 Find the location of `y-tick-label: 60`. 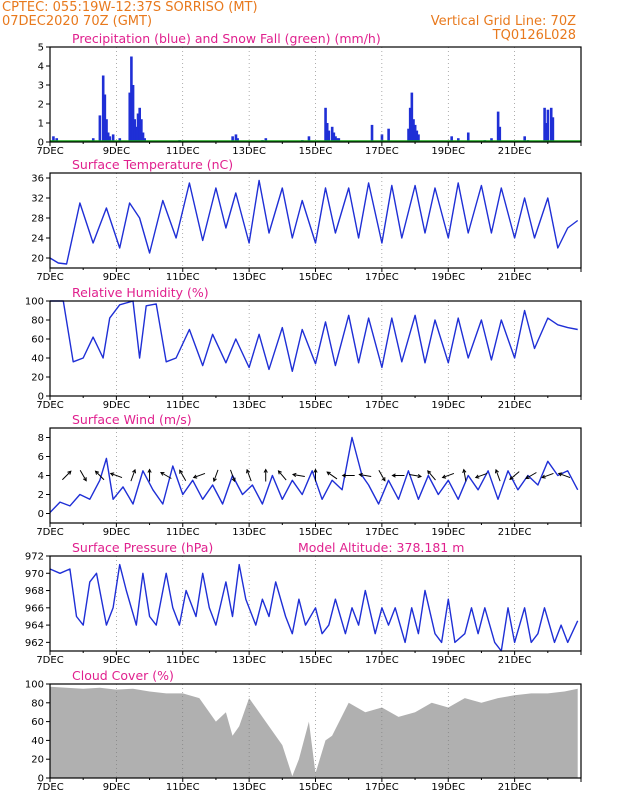

y-tick-label: 60 is located at coordinates (37, 340).